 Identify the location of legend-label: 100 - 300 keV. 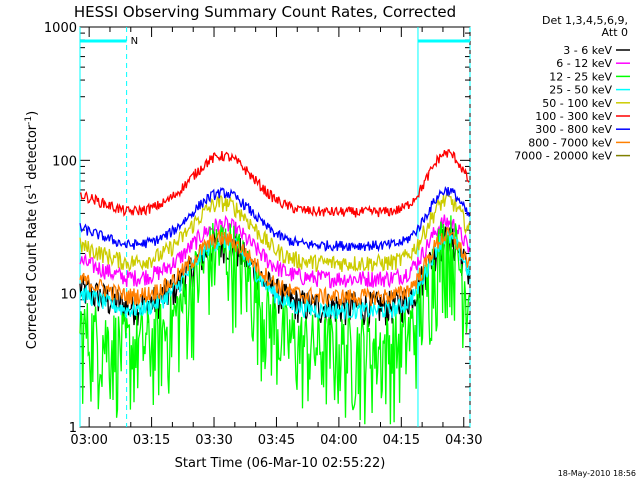
(573, 116).